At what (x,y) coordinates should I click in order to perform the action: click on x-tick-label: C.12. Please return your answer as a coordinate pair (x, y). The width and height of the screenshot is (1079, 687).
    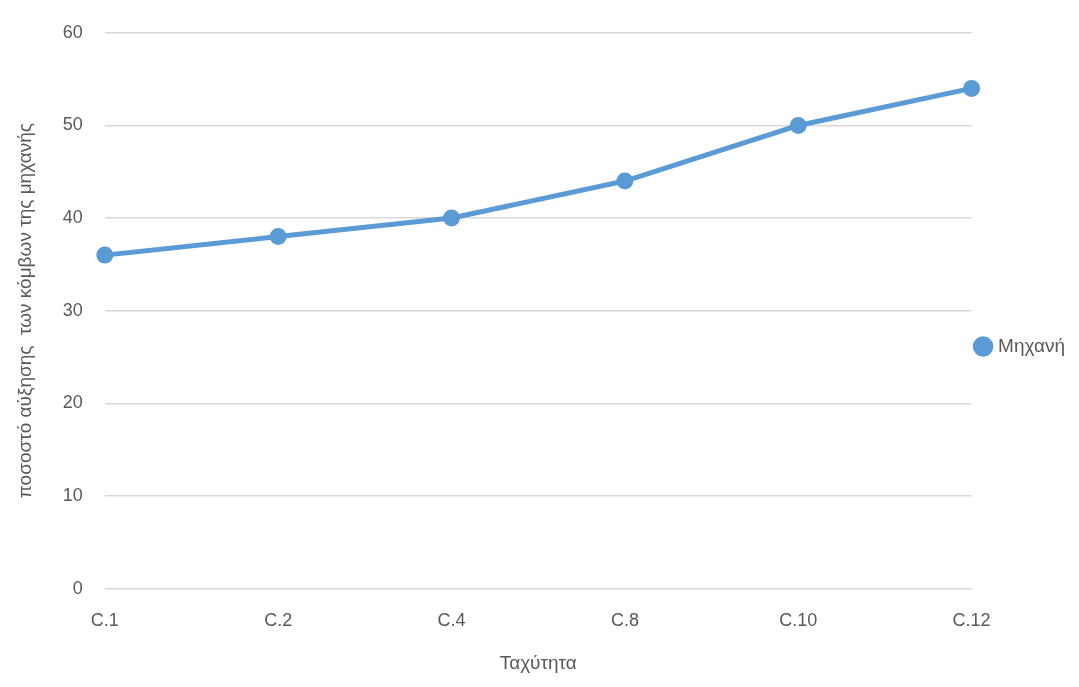
    Looking at the image, I should click on (971, 620).